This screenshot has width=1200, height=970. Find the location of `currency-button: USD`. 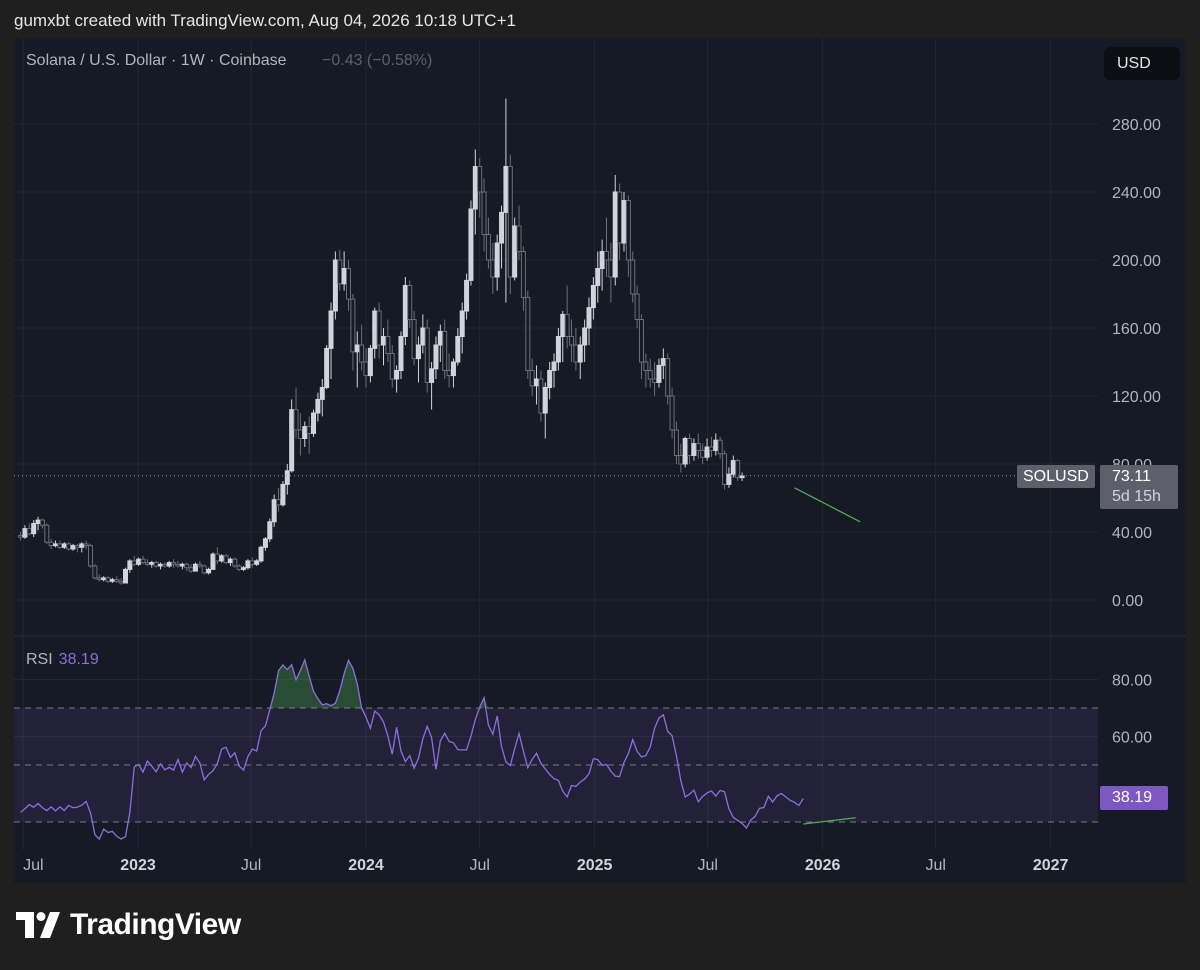

currency-button: USD is located at coordinates (1142, 63).